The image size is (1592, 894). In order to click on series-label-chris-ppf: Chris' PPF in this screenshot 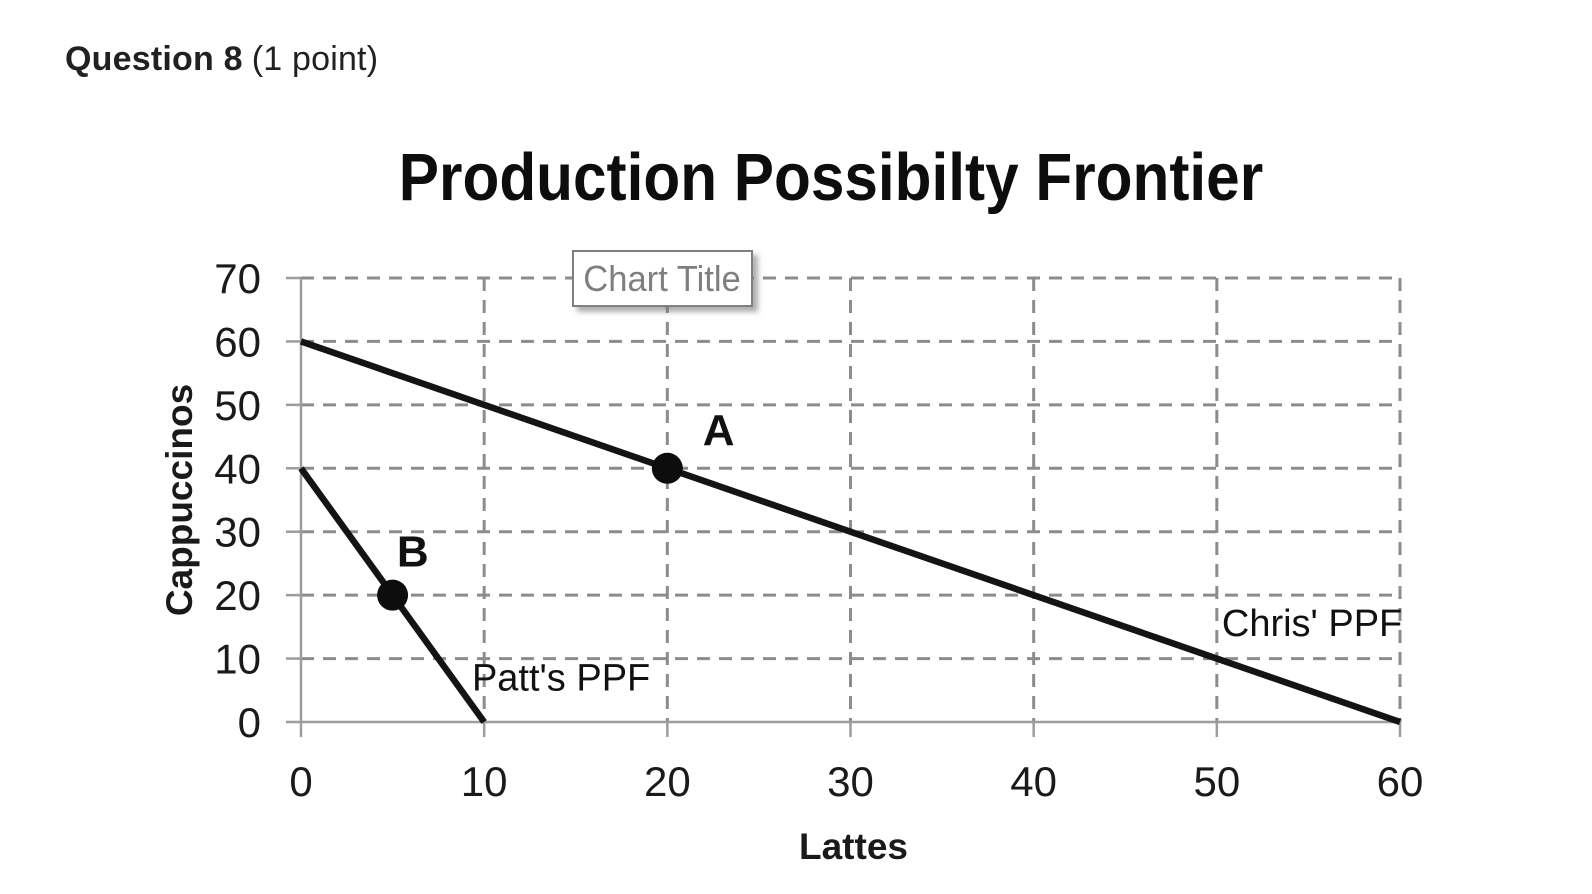, I will do `click(1312, 624)`.